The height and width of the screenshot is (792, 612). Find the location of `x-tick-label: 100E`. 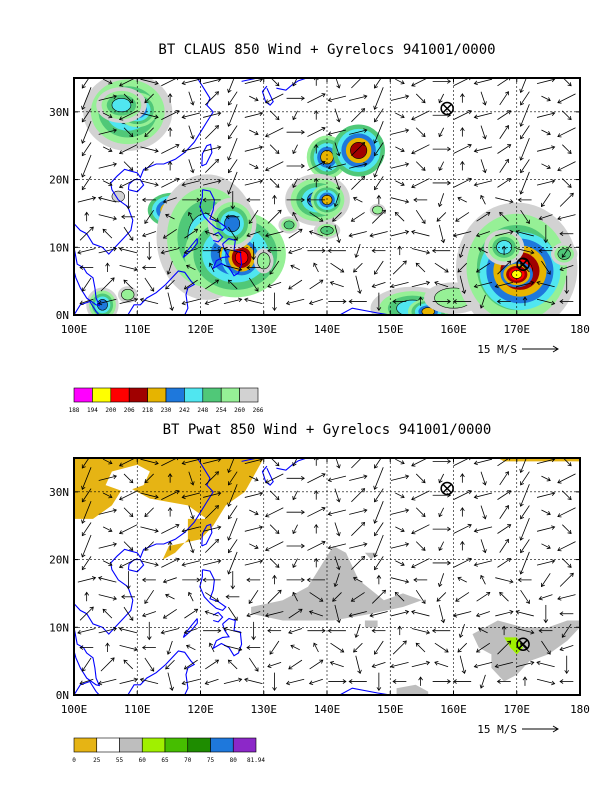

x-tick-label: 100E is located at coordinates (74, 329).